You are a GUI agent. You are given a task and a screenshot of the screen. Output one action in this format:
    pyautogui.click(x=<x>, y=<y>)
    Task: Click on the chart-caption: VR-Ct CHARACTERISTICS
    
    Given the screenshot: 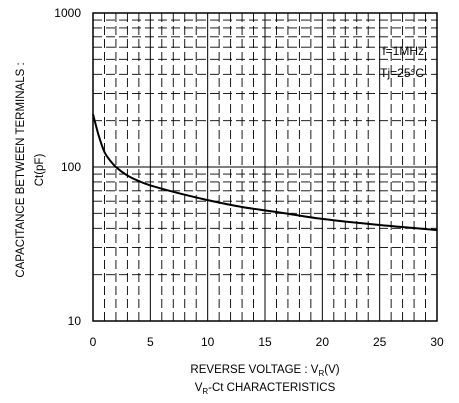 What is the action you would take?
    pyautogui.click(x=265, y=389)
    